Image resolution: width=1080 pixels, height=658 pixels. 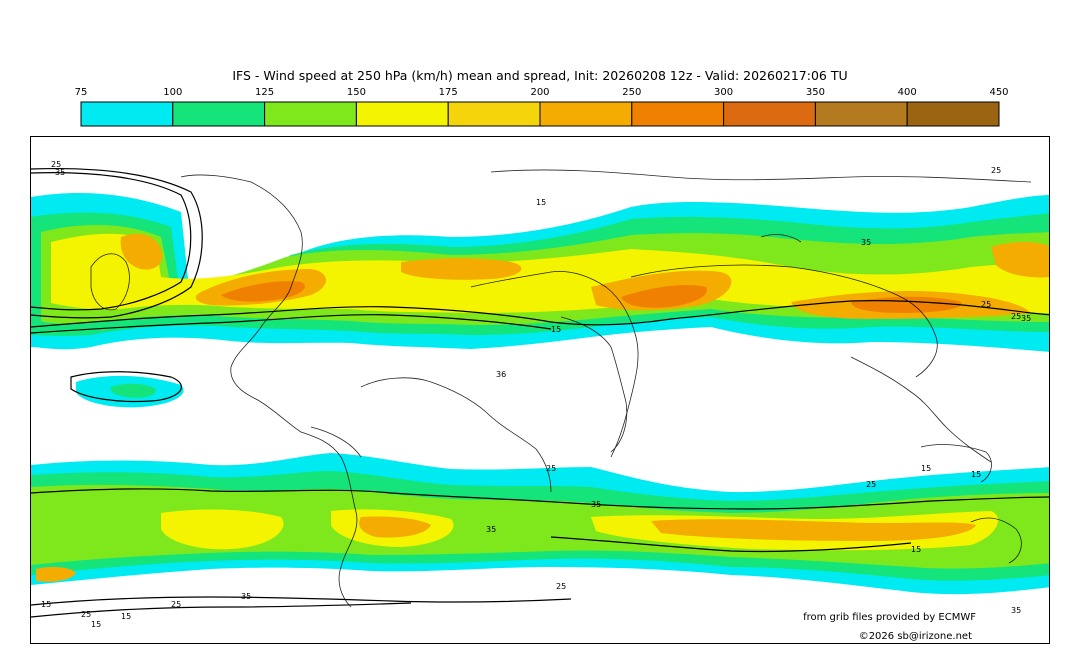 I want to click on colorbar-tick-label: 400, so click(x=907, y=92).